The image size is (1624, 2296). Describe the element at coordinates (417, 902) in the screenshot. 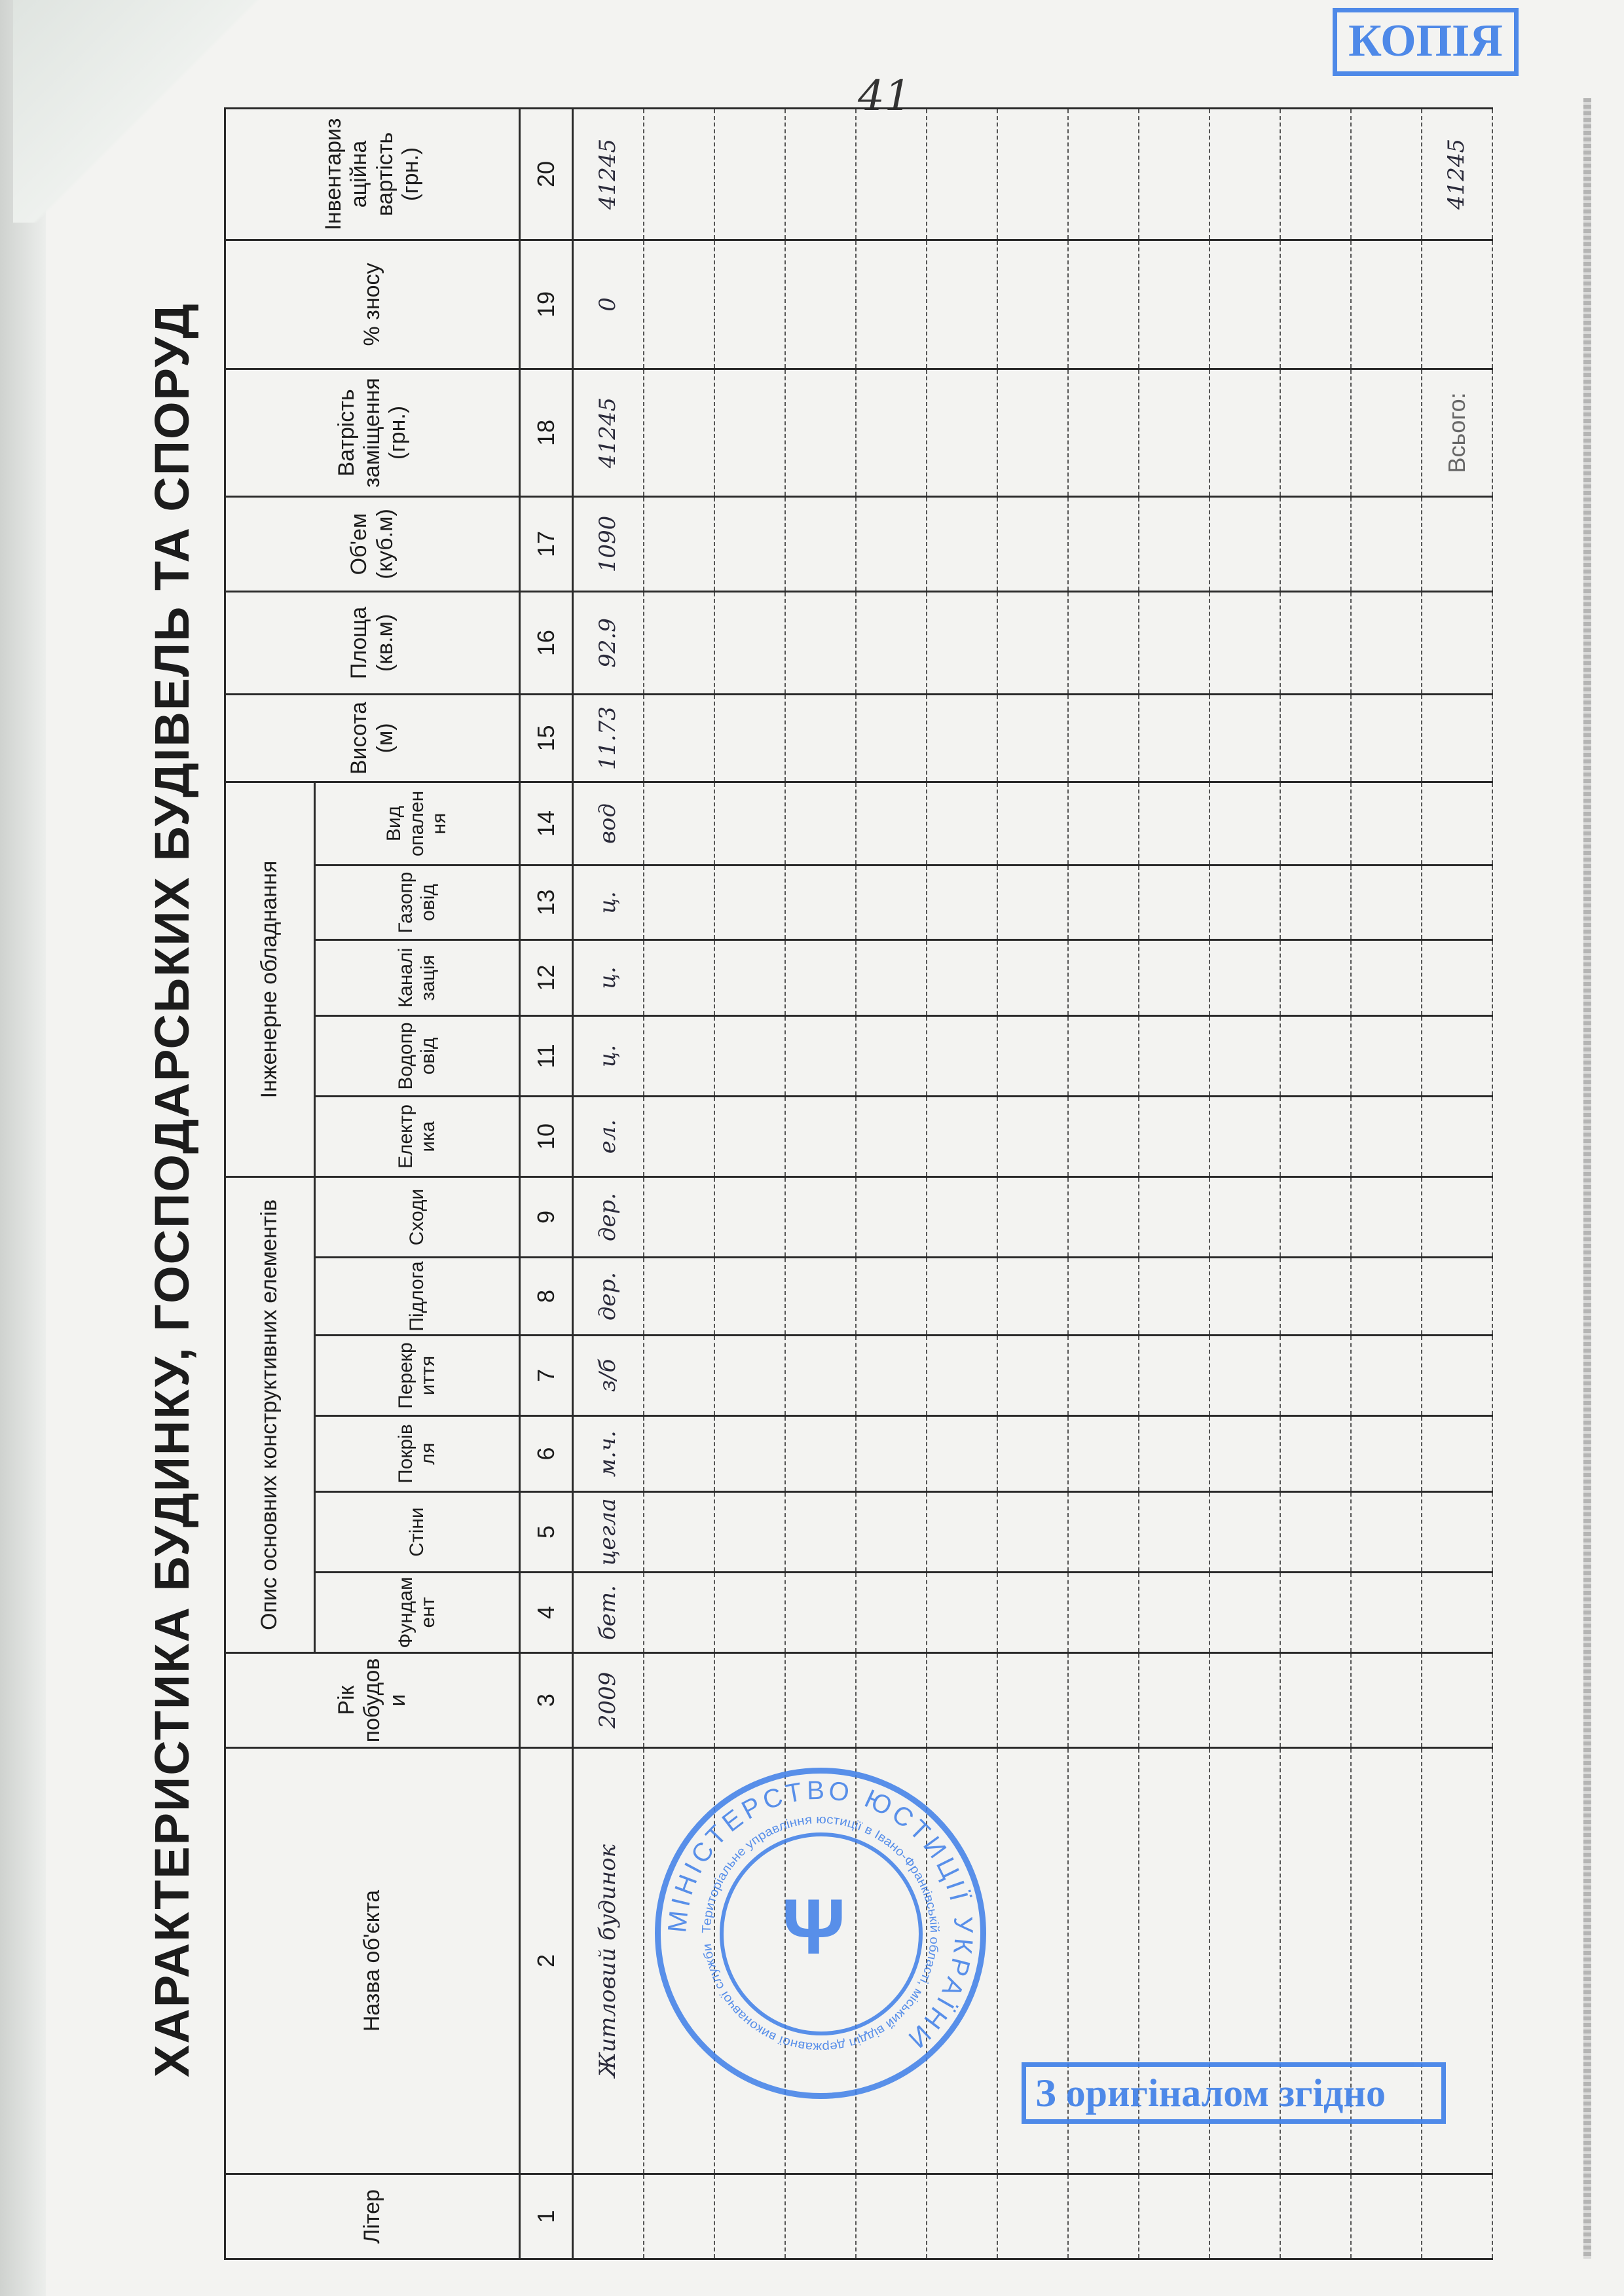

I see `header-gas: Газопровід` at that location.